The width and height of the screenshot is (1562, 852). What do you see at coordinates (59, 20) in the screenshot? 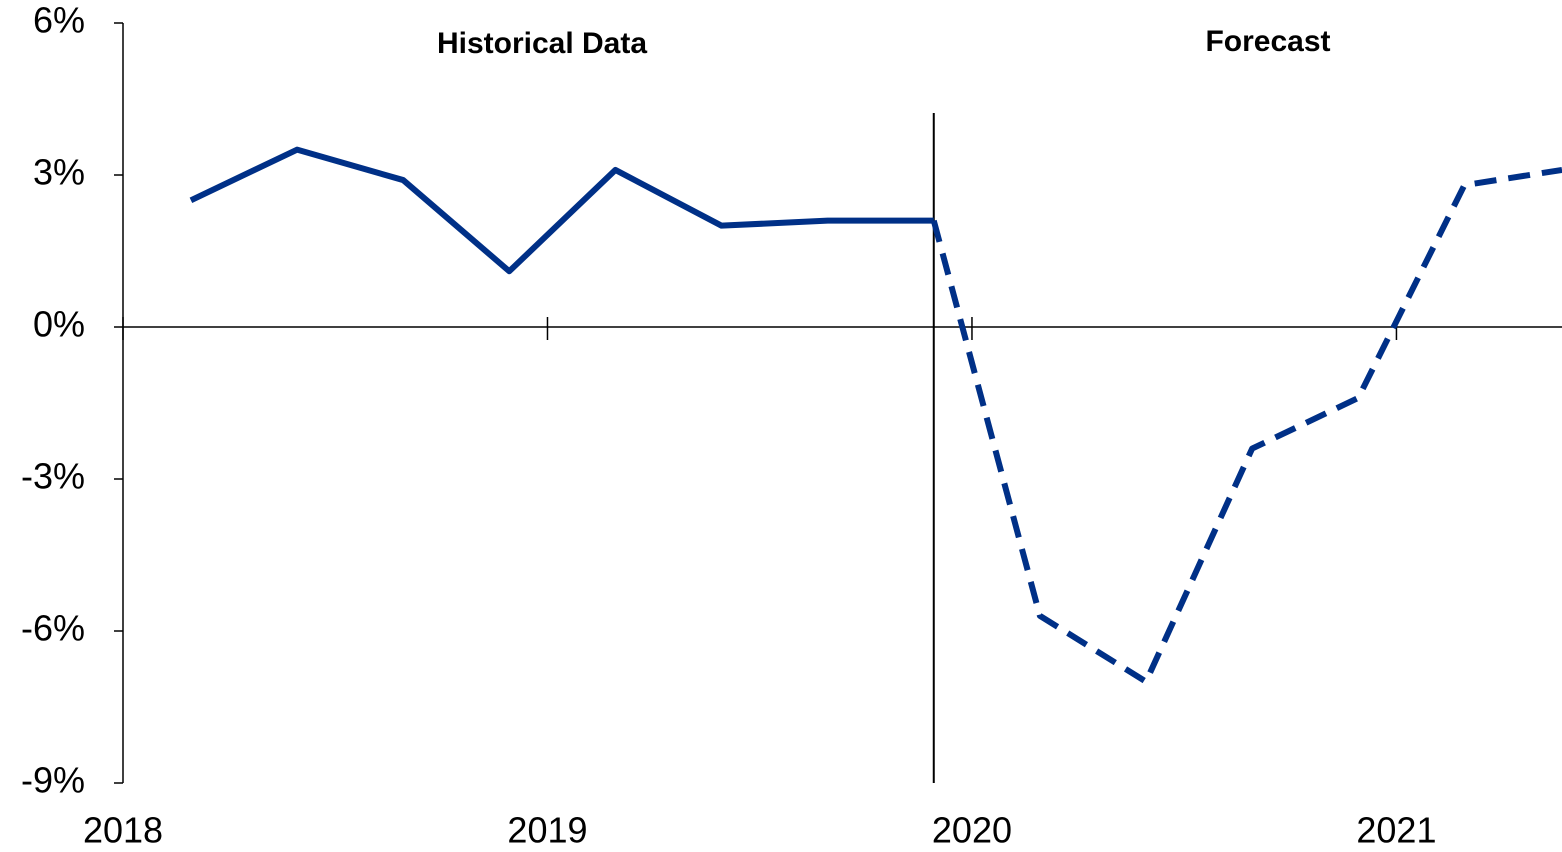
I see `y-tick-label: 6%` at bounding box center [59, 20].